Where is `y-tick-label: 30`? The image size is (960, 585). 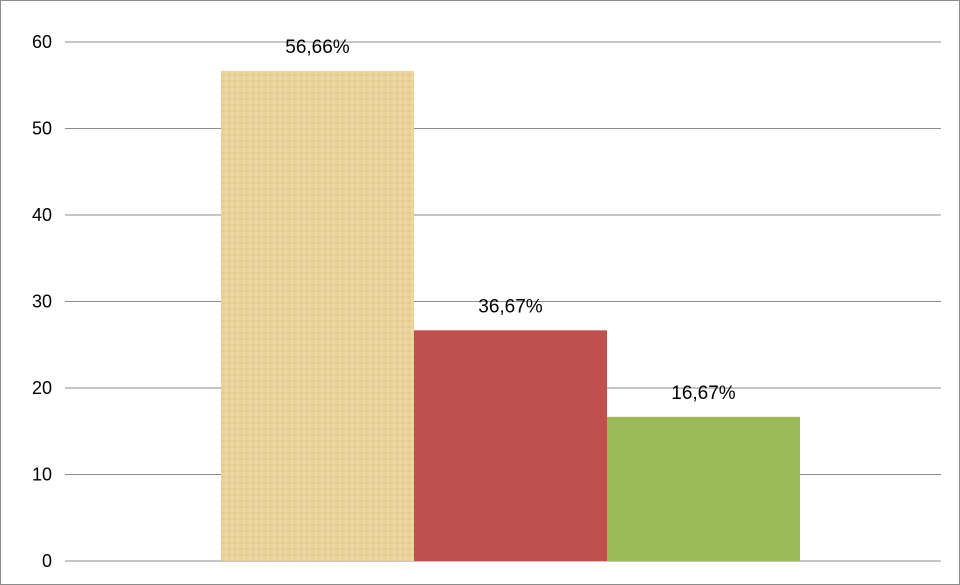
y-tick-label: 30 is located at coordinates (42, 302).